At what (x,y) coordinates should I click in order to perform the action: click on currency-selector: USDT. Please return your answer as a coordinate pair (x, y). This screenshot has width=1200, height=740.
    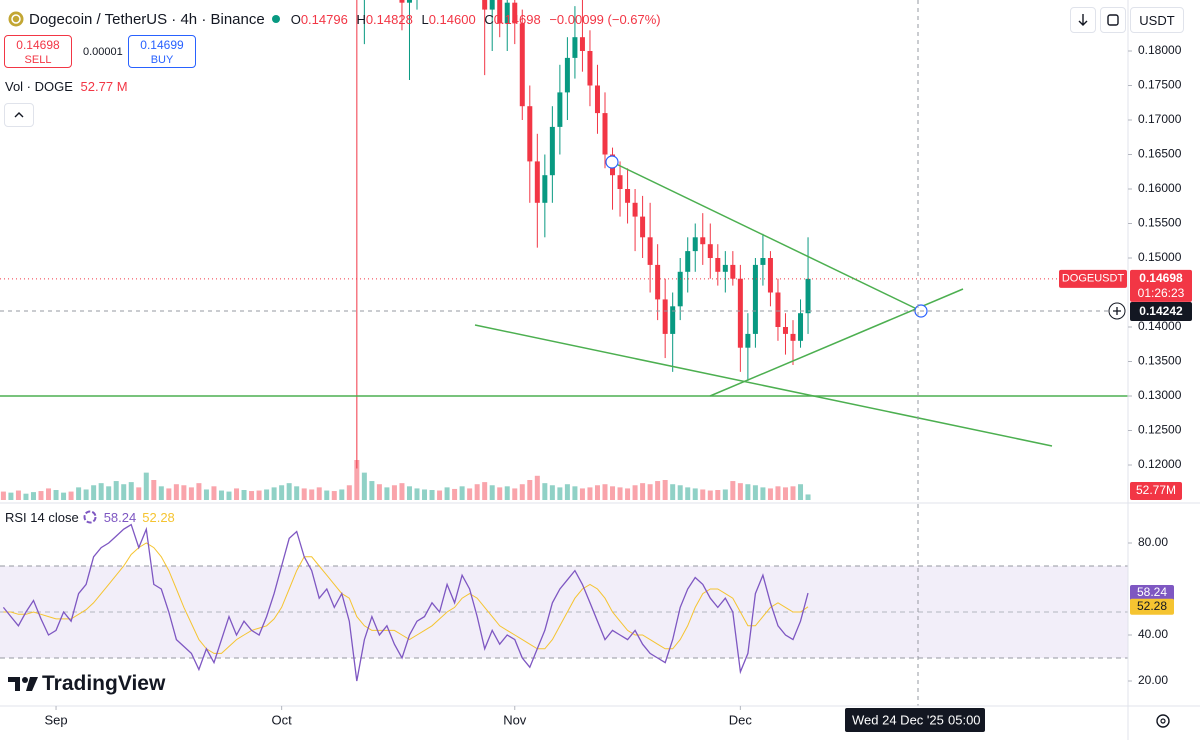
    Looking at the image, I should click on (1157, 20).